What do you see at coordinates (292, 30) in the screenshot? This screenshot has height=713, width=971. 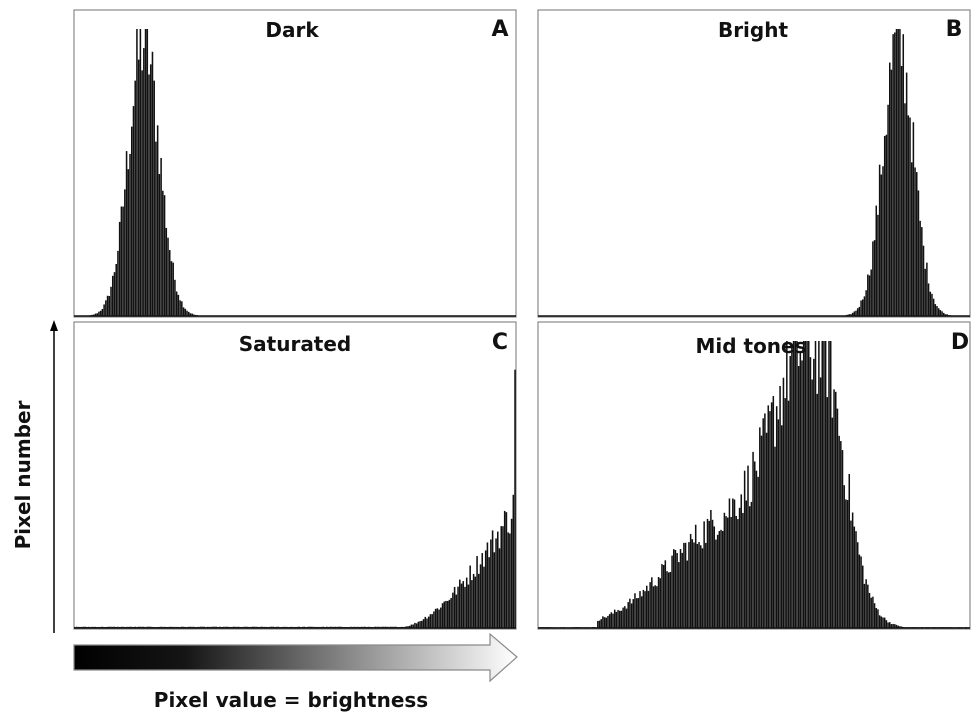 I see `panel-a-title: Dark` at bounding box center [292, 30].